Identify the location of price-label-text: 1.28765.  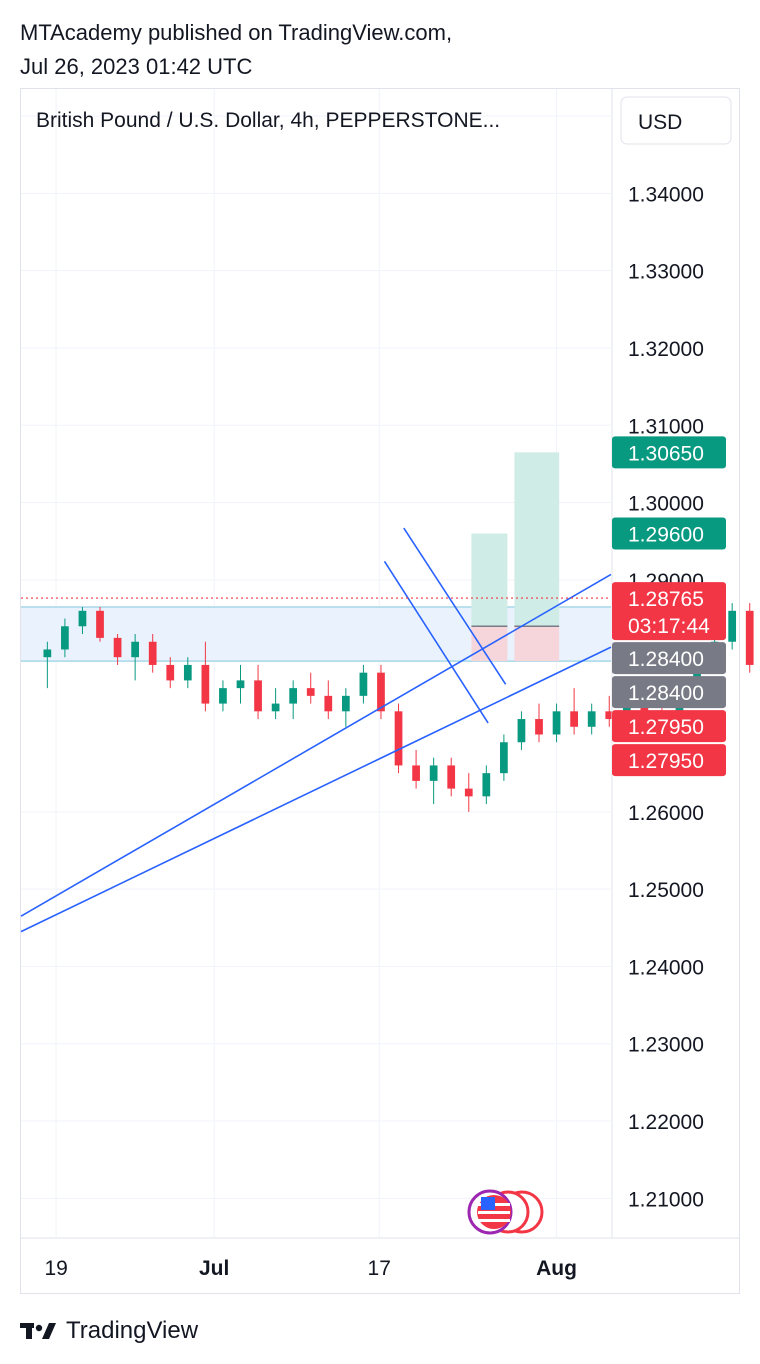
(666, 599).